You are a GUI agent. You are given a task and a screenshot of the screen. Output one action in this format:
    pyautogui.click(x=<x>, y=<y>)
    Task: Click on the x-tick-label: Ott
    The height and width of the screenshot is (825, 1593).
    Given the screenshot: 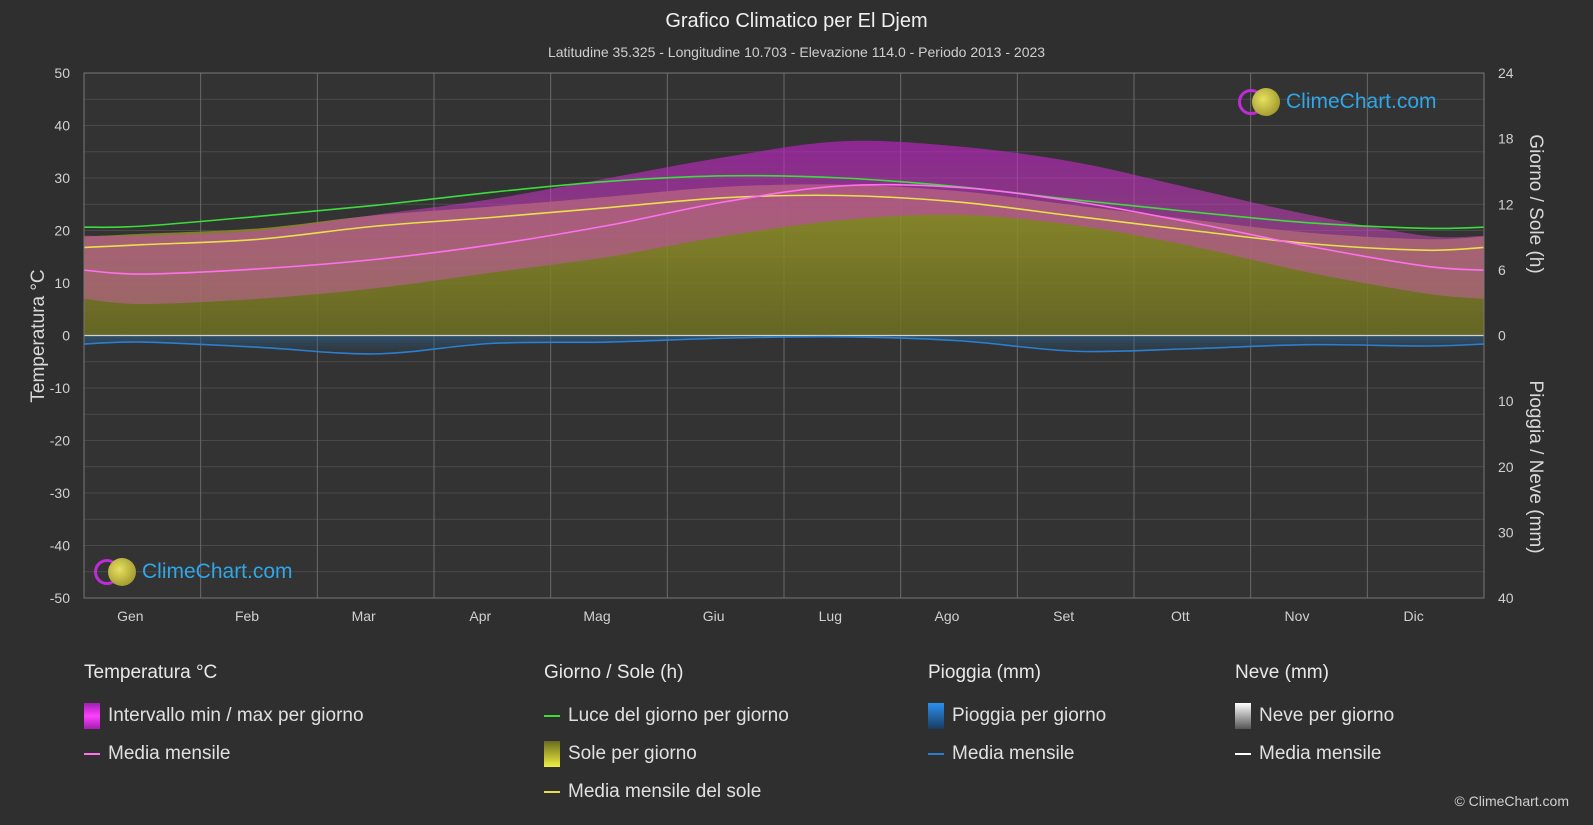 What is the action you would take?
    pyautogui.click(x=1180, y=616)
    